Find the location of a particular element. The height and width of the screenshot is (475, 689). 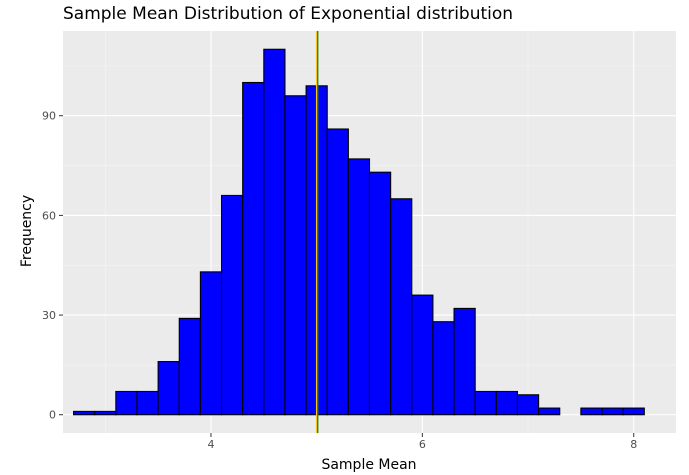

y-axis-title: Frequency is located at coordinates (27, 231).